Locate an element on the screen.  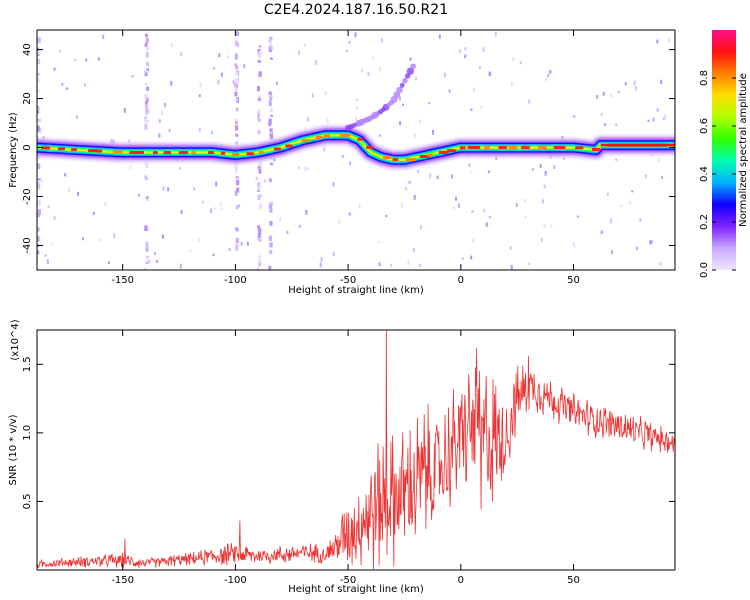
snr-x-tick-label: -100 is located at coordinates (235, 580).